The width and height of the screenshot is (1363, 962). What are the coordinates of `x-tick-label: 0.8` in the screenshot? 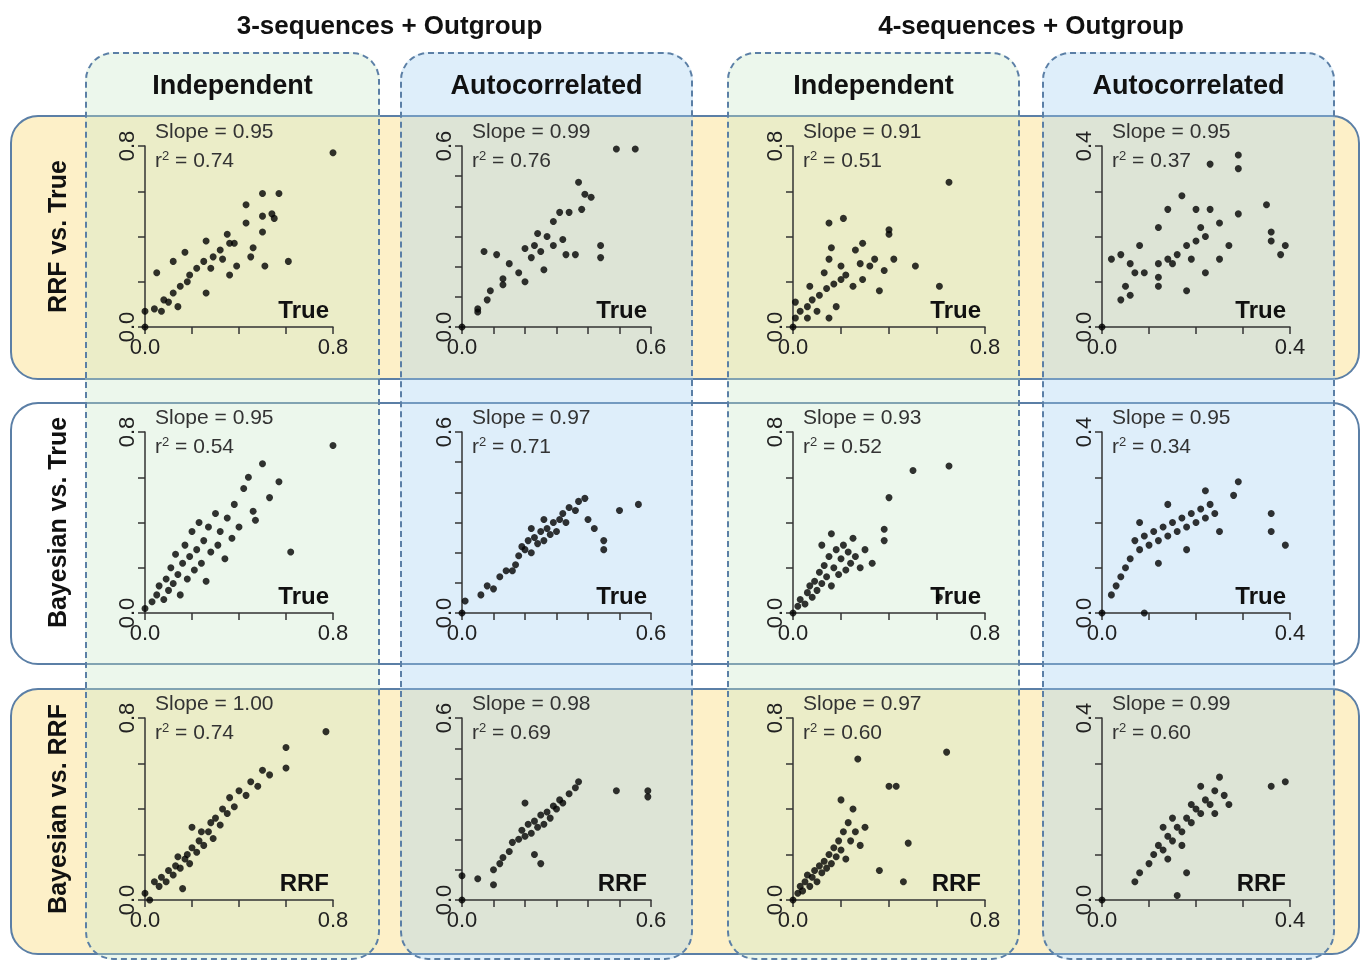 It's located at (985, 919).